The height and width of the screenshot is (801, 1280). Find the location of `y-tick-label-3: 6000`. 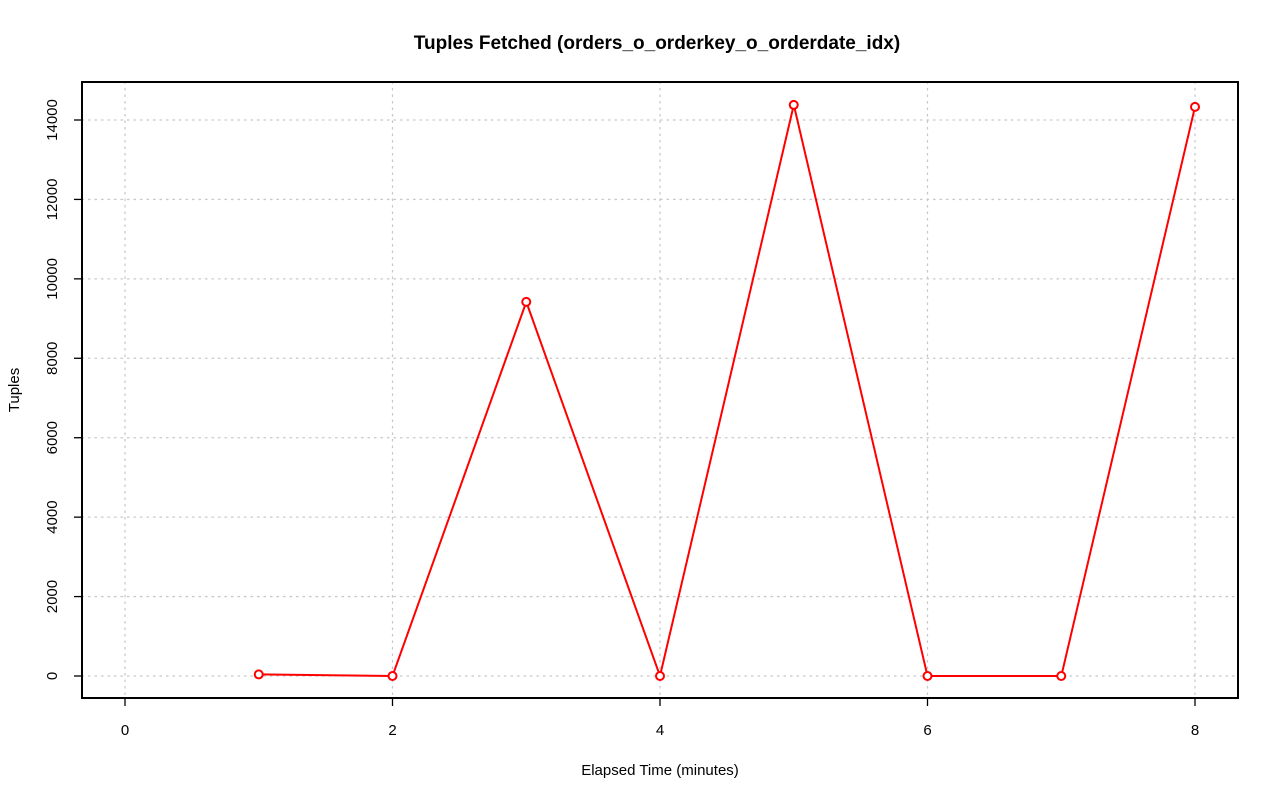

y-tick-label-3: 6000 is located at coordinates (52, 437).